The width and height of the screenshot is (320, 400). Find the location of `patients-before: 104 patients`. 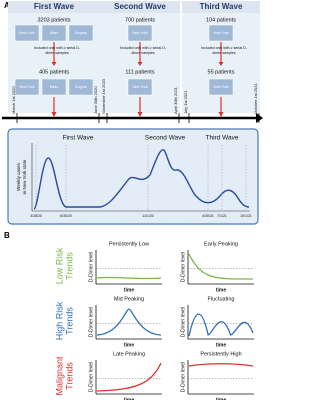

patients-before: 104 patients is located at coordinates (221, 20).